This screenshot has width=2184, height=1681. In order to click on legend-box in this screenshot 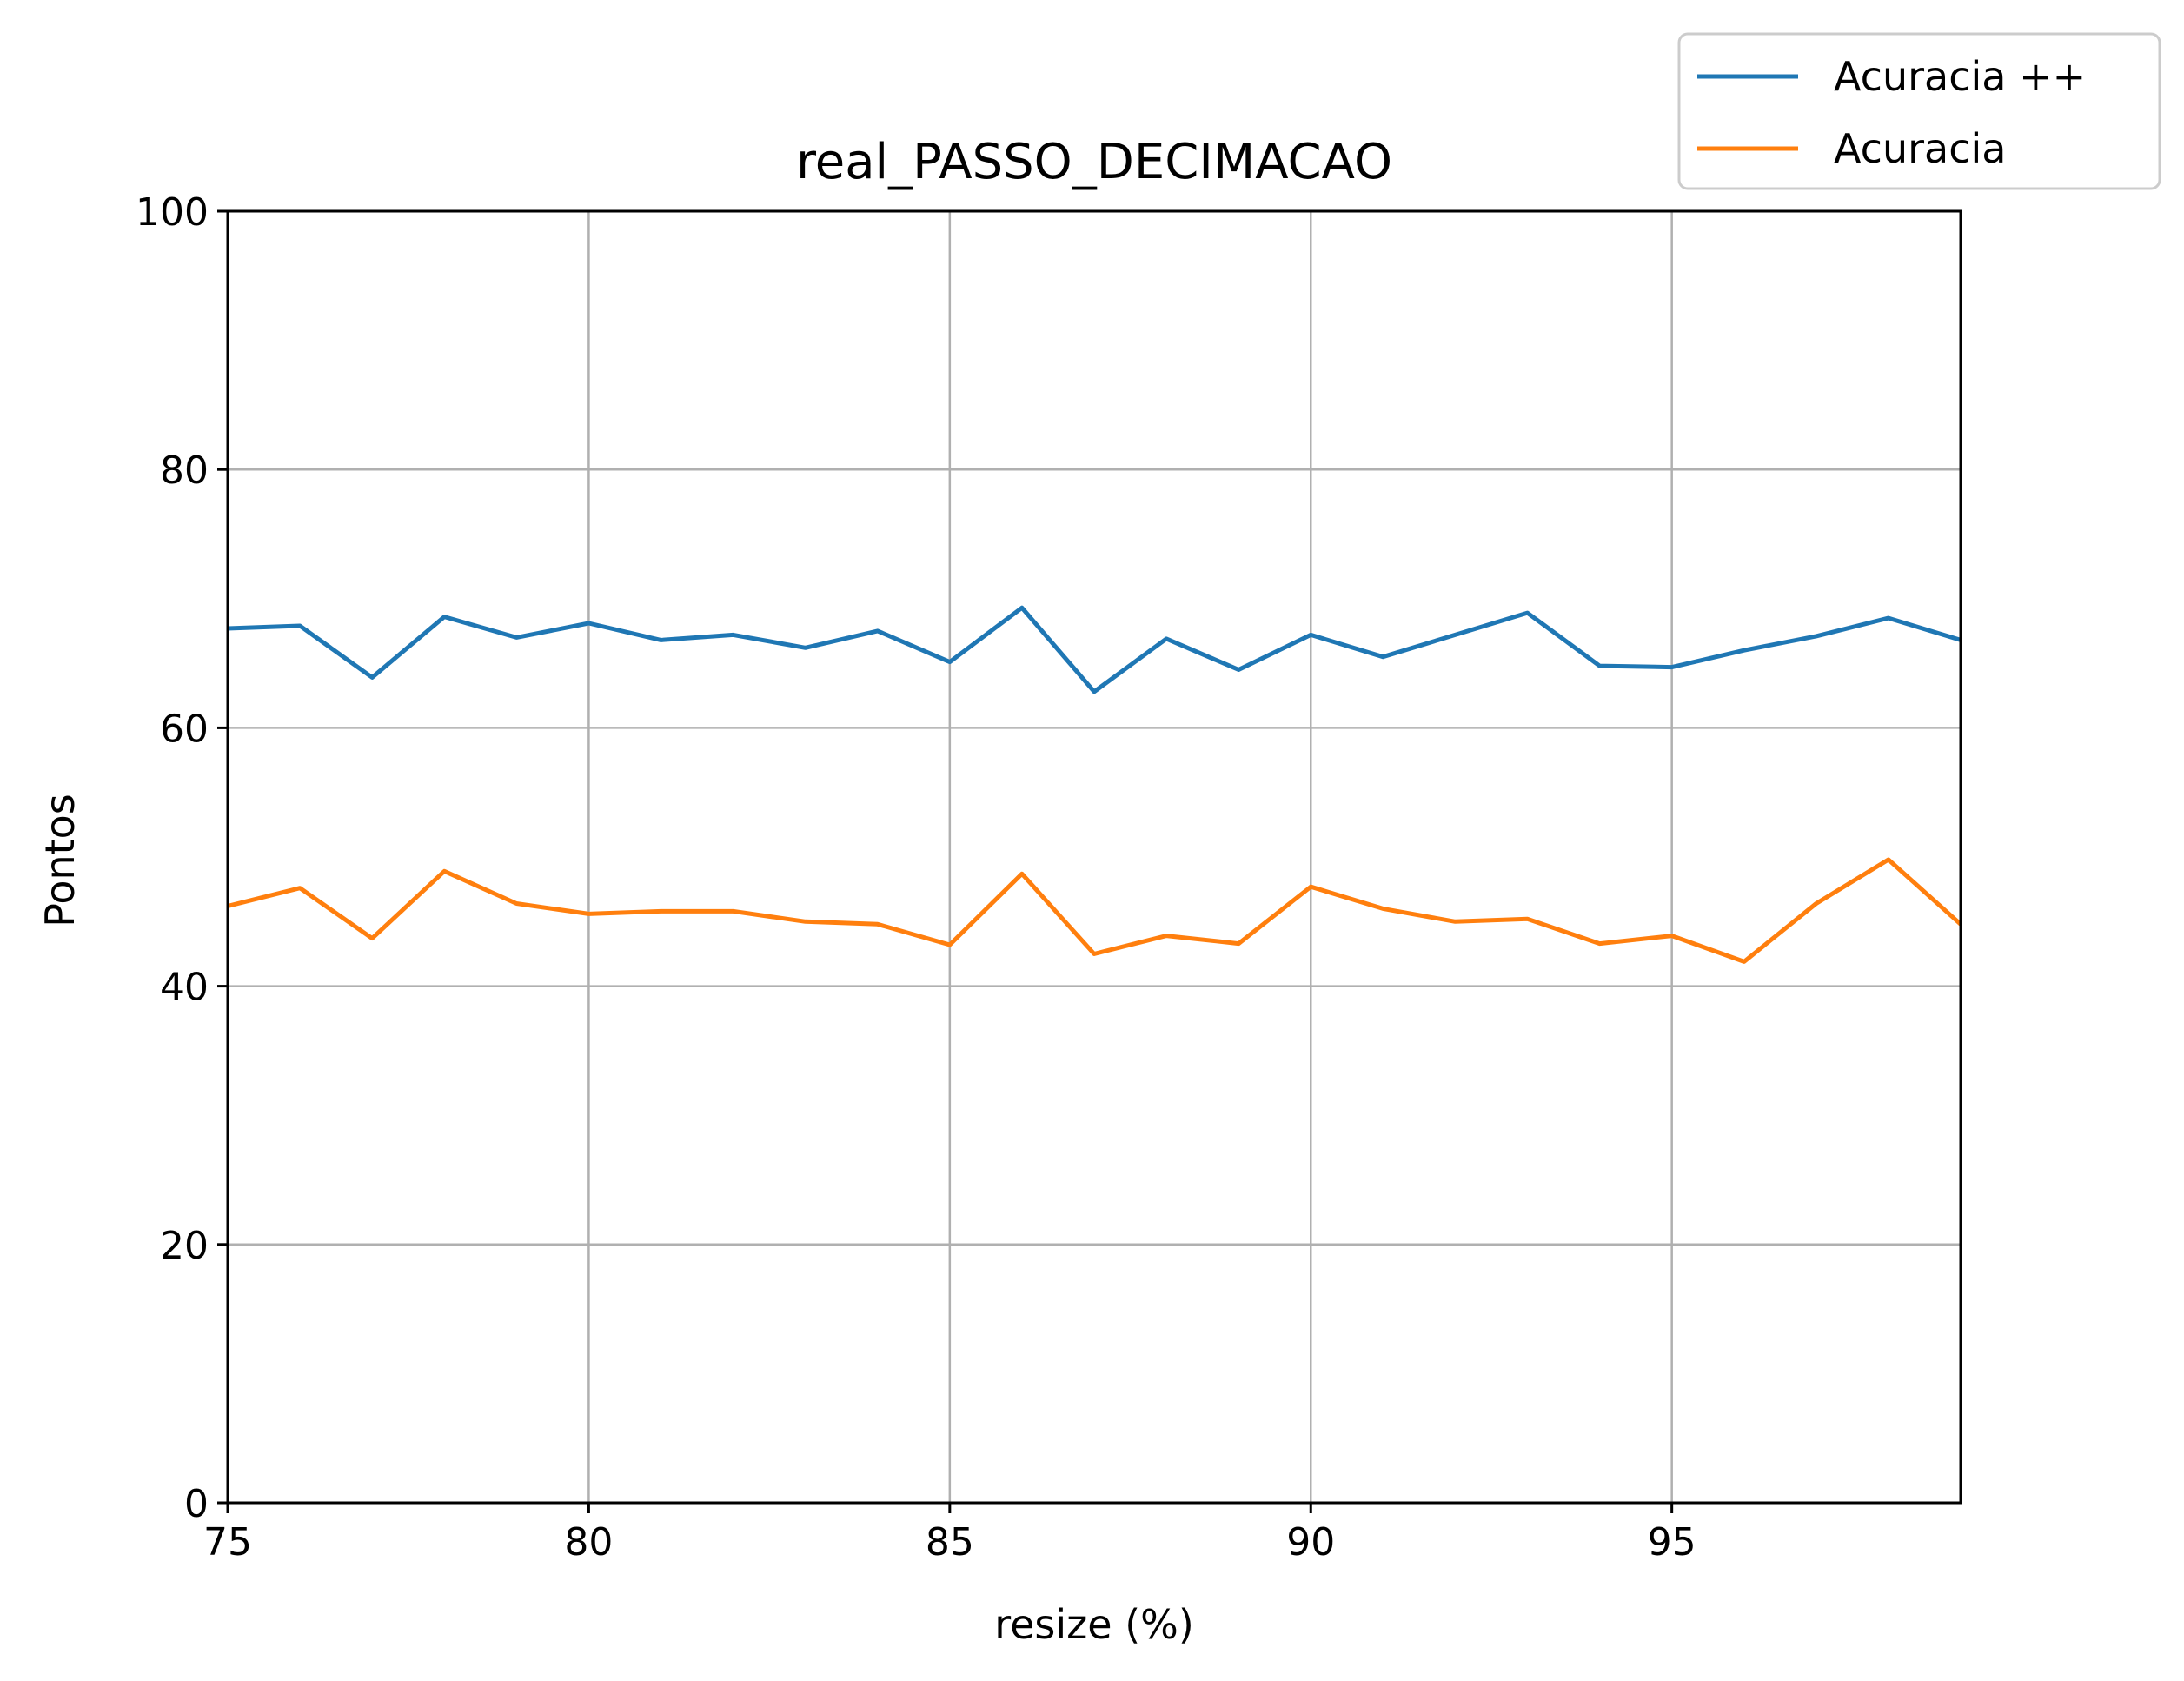, I will do `click(1919, 111)`.